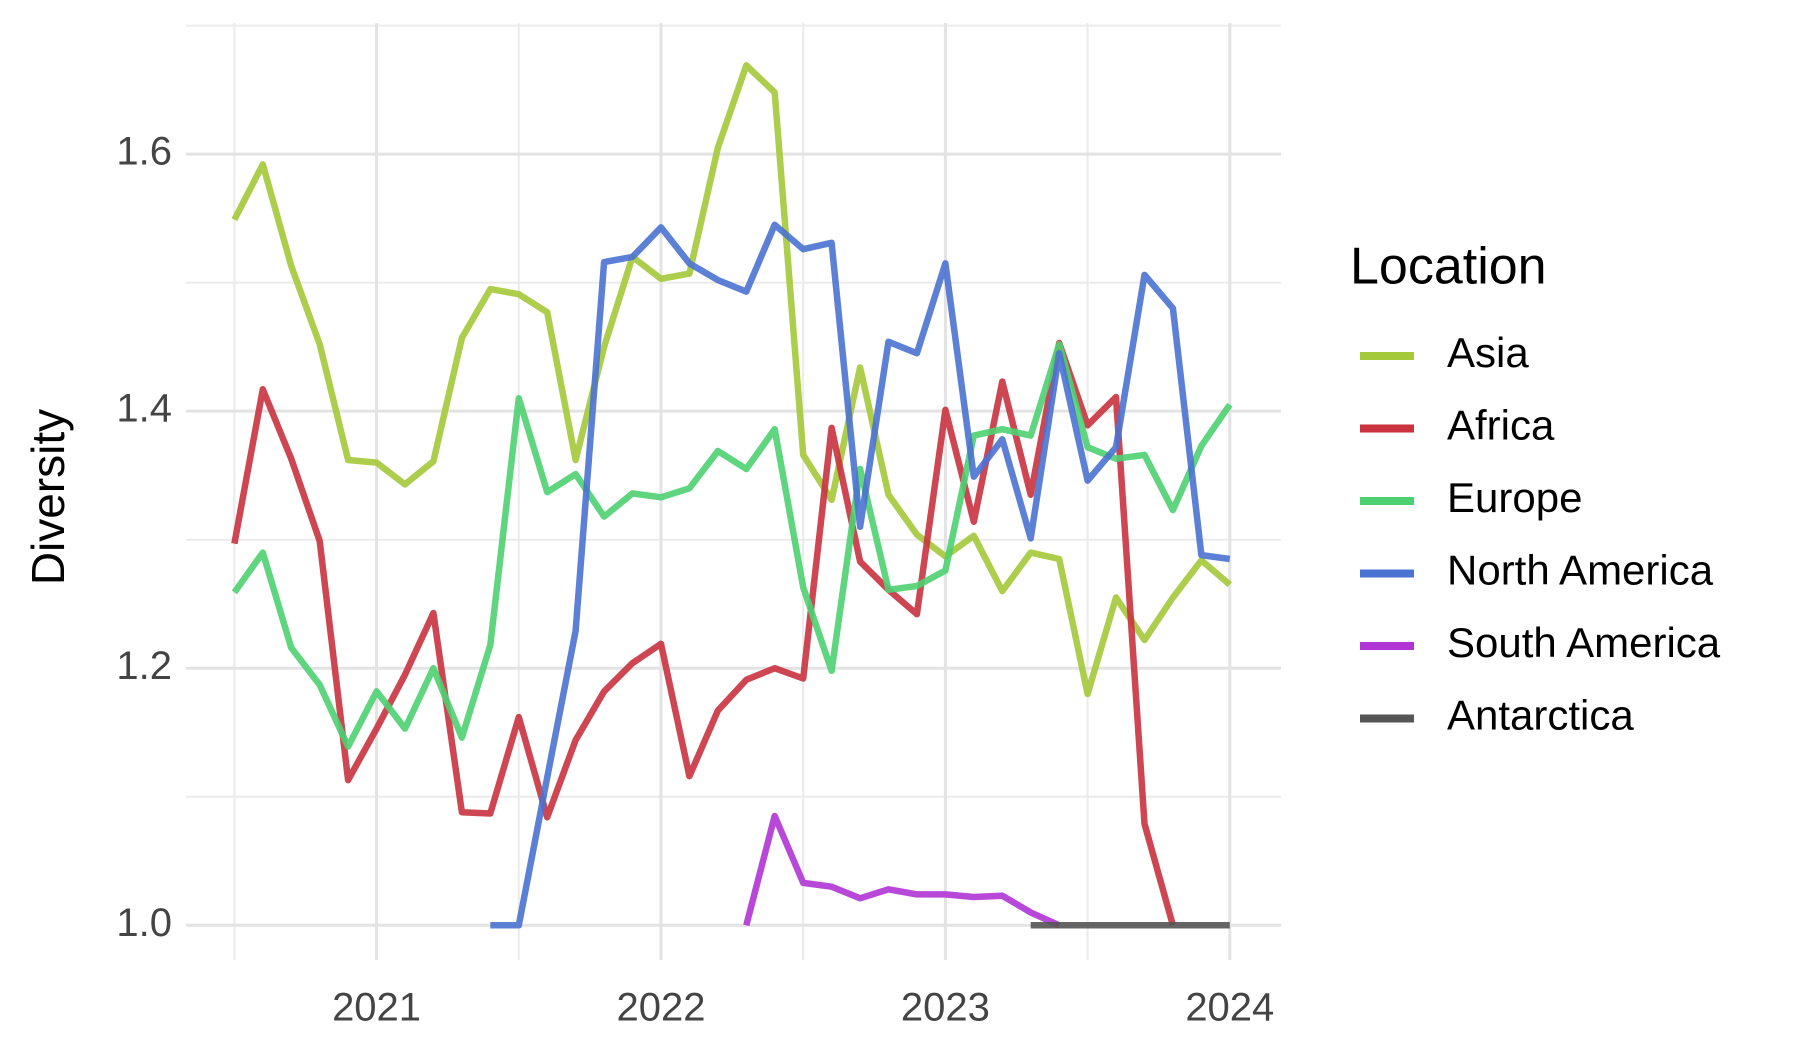  Describe the element at coordinates (144, 923) in the screenshot. I see `y-tick-label: 1.0` at that location.